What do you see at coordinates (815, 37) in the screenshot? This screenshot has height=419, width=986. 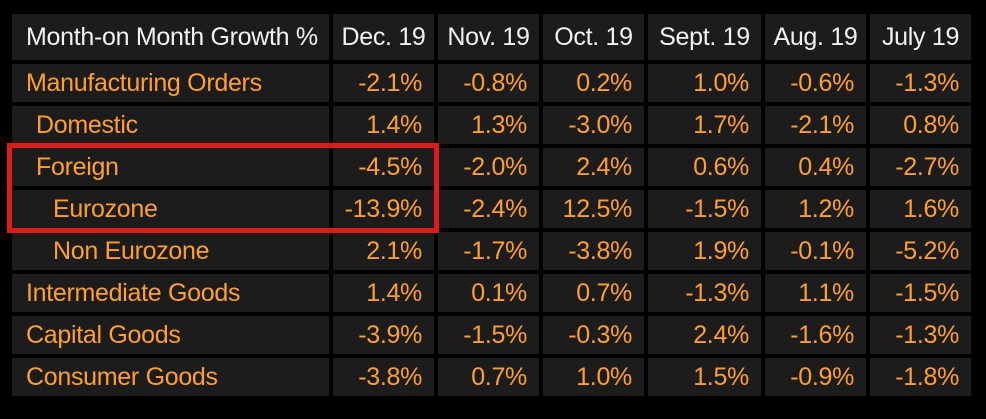 I see `column-header: Aug. 19` at bounding box center [815, 37].